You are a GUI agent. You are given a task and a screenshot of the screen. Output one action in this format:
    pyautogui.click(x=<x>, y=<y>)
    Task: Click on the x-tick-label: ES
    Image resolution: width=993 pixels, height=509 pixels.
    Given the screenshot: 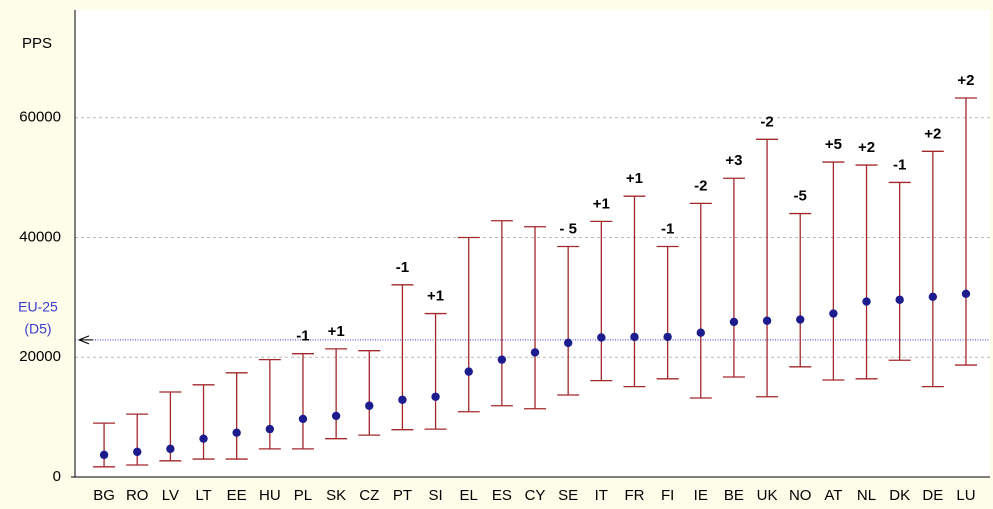 What is the action you would take?
    pyautogui.click(x=502, y=495)
    